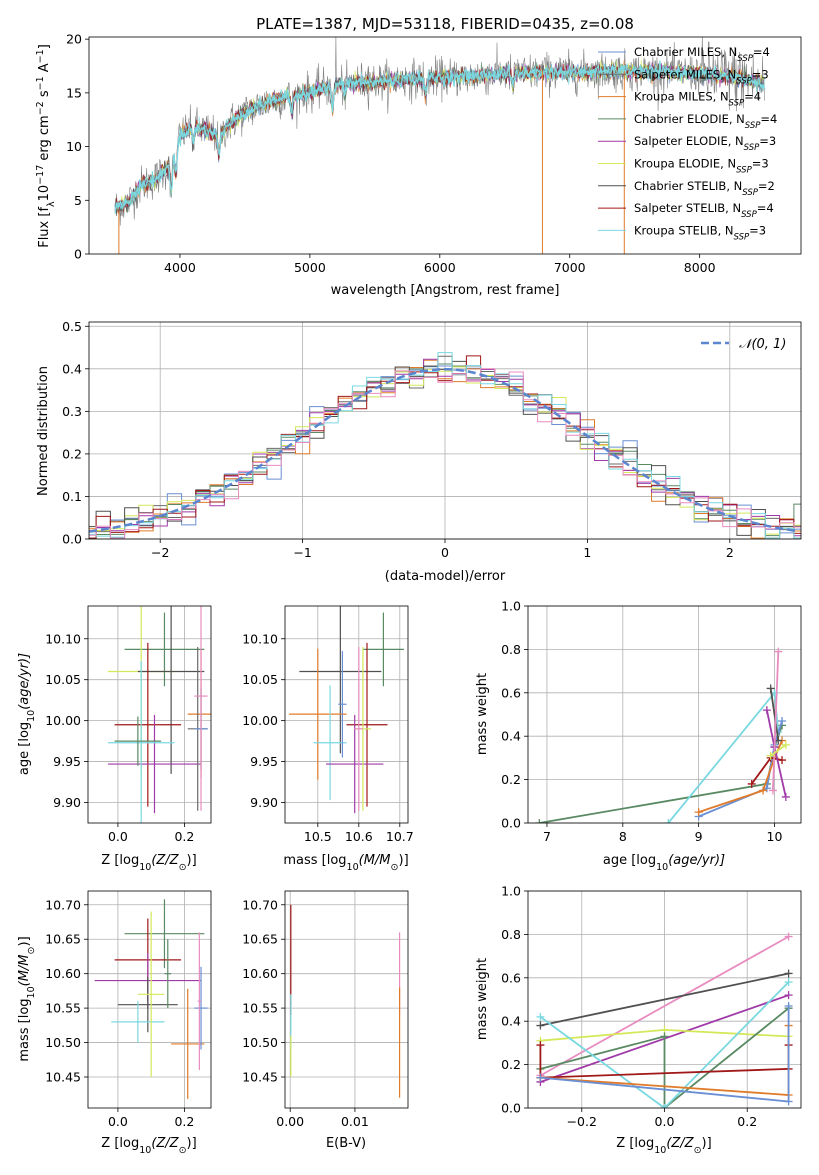 This screenshot has width=819, height=1175. What do you see at coordinates (346, 1143) in the screenshot?
I see `mass-EBV-xlabel: E(B-V)` at bounding box center [346, 1143].